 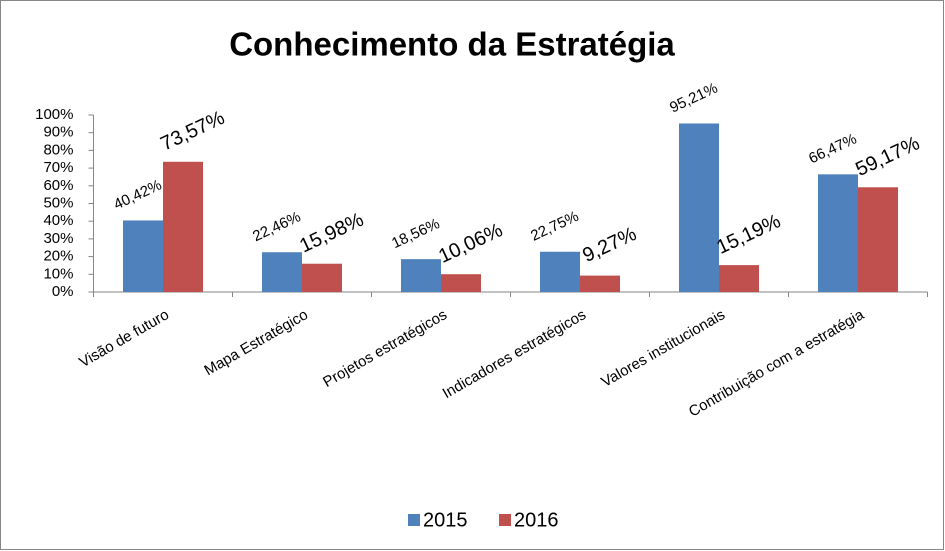 What do you see at coordinates (58, 132) in the screenshot?
I see `y-tick-label: 90%` at bounding box center [58, 132].